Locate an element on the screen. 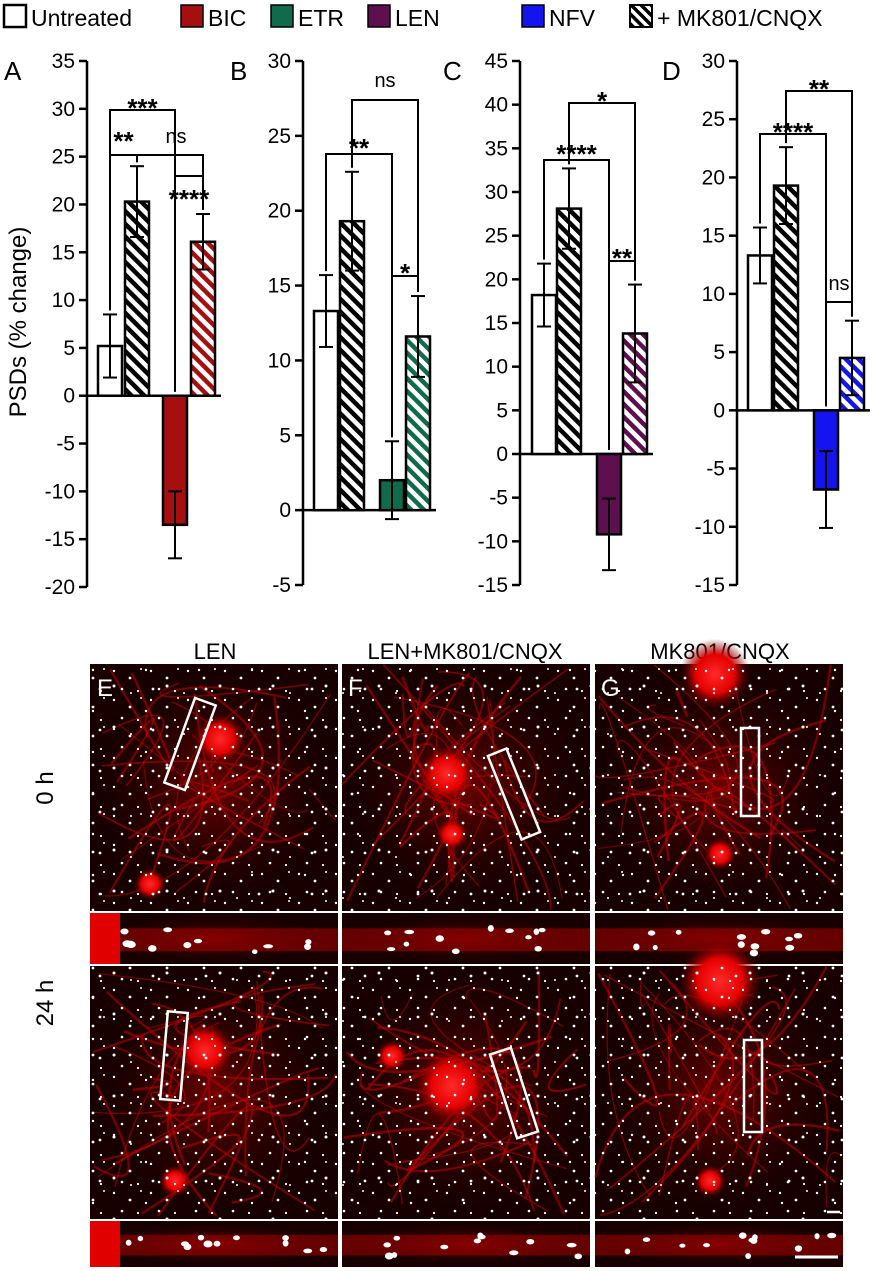 The image size is (872, 1271). legend-label-bic: BIC is located at coordinates (227, 18).